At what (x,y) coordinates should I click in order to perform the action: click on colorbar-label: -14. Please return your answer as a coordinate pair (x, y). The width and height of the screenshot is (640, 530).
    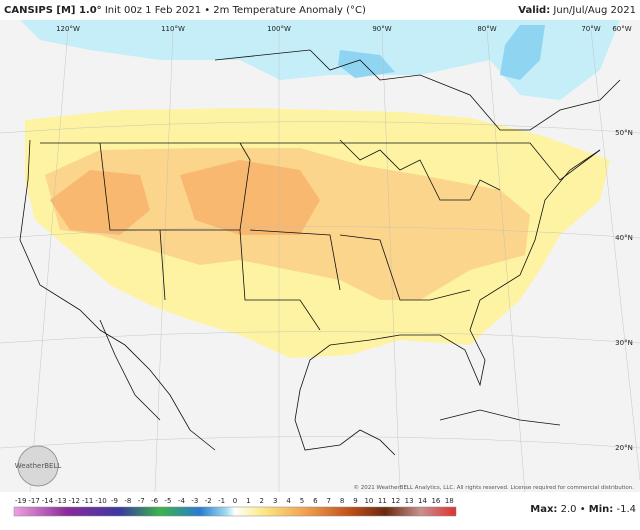
    Looking at the image, I should click on (48, 501).